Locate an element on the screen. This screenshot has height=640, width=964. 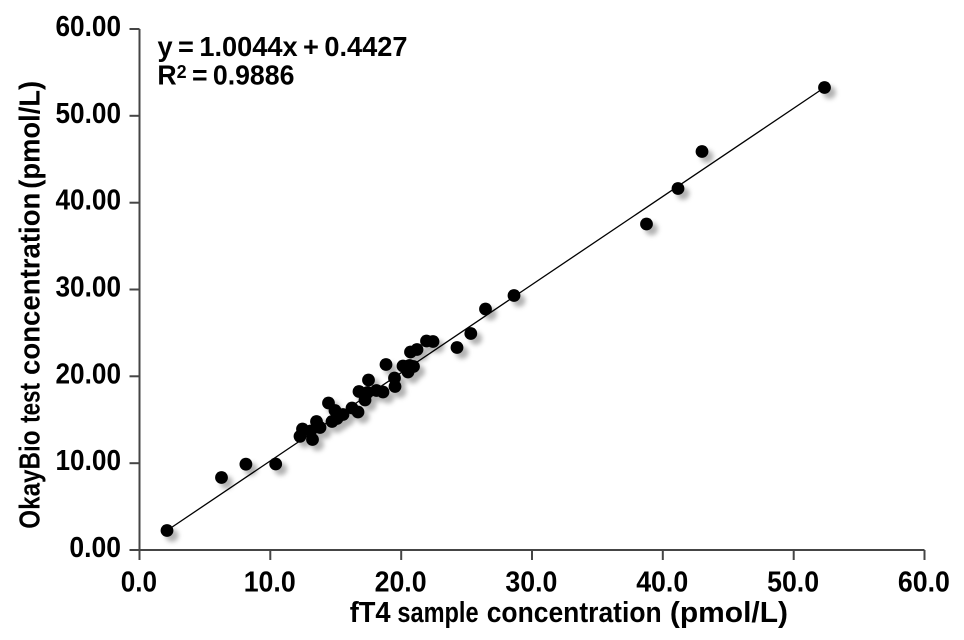
svg-text: 10.00 is located at coordinates (89, 461).